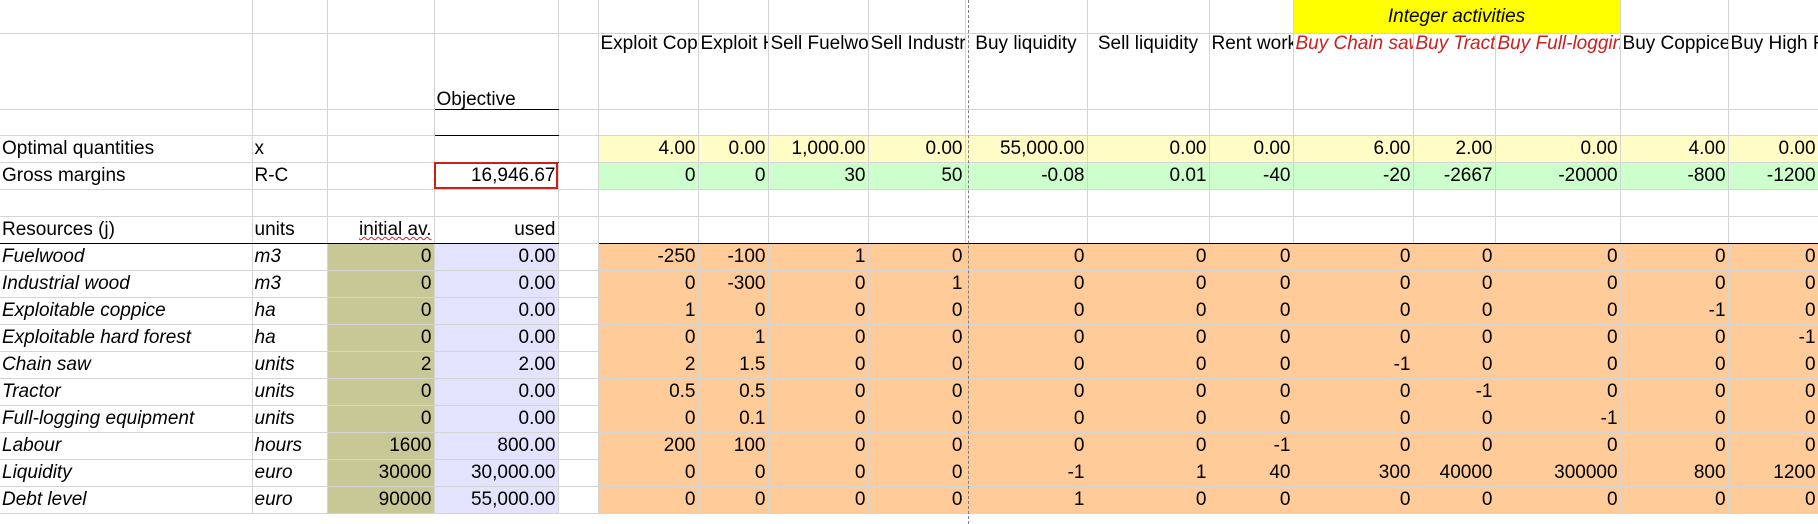  Describe the element at coordinates (290, 446) in the screenshot. I see `resource-unit: hours` at that location.